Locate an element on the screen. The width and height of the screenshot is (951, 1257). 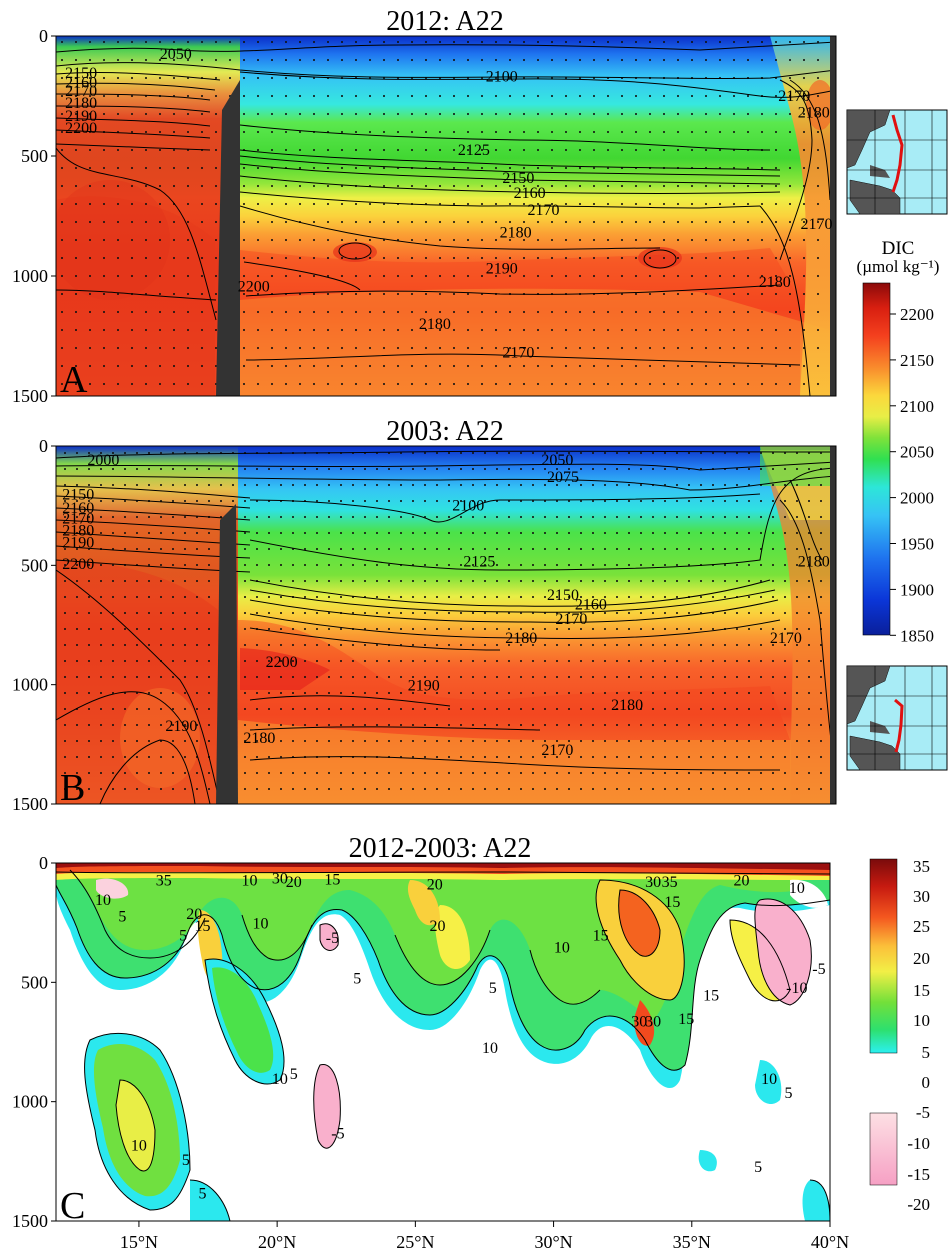
panel-a-letter: A is located at coordinates (74, 380).